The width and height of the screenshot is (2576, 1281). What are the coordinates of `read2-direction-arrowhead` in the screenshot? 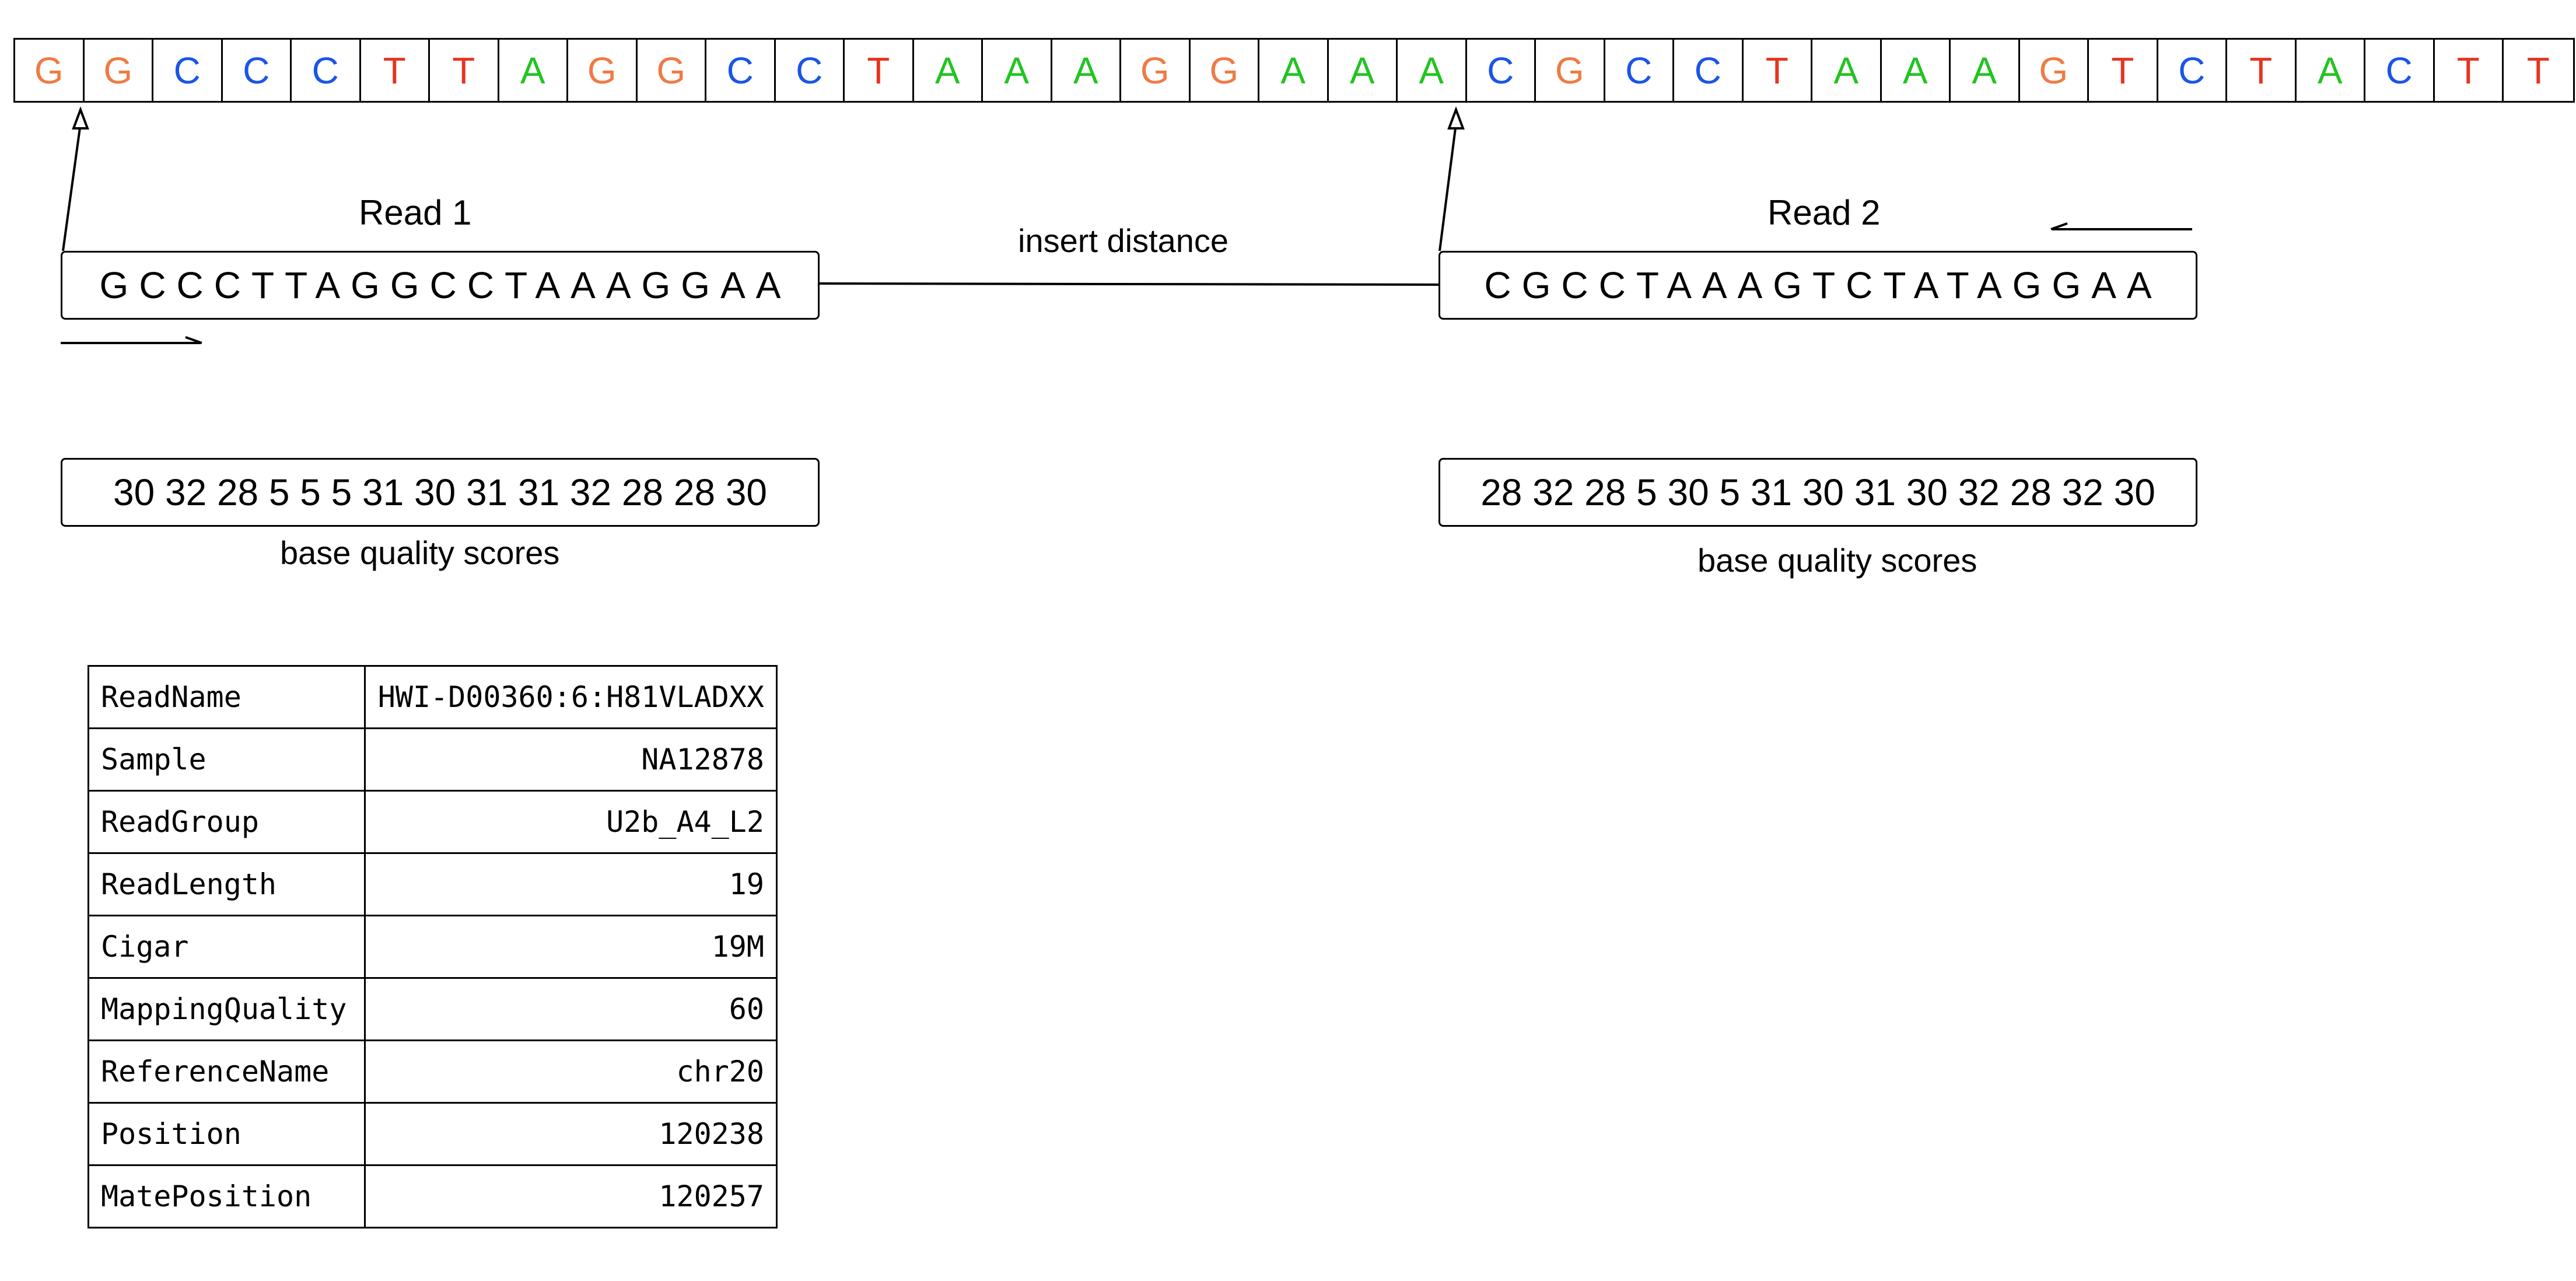 It's located at (2059, 226).